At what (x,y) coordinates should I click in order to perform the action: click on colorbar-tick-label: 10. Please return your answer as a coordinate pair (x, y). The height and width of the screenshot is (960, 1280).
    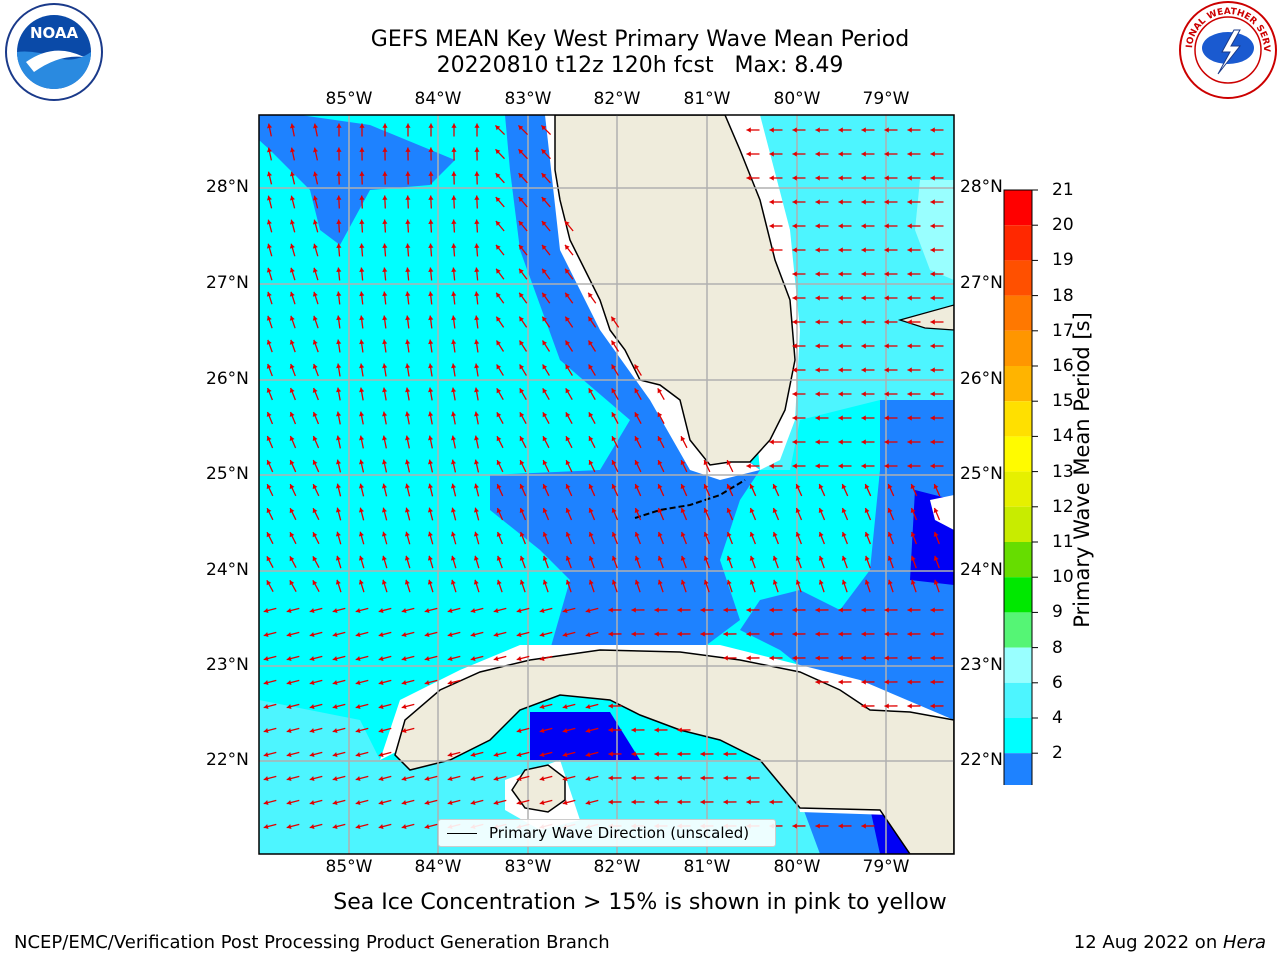
    Looking at the image, I should click on (1063, 577).